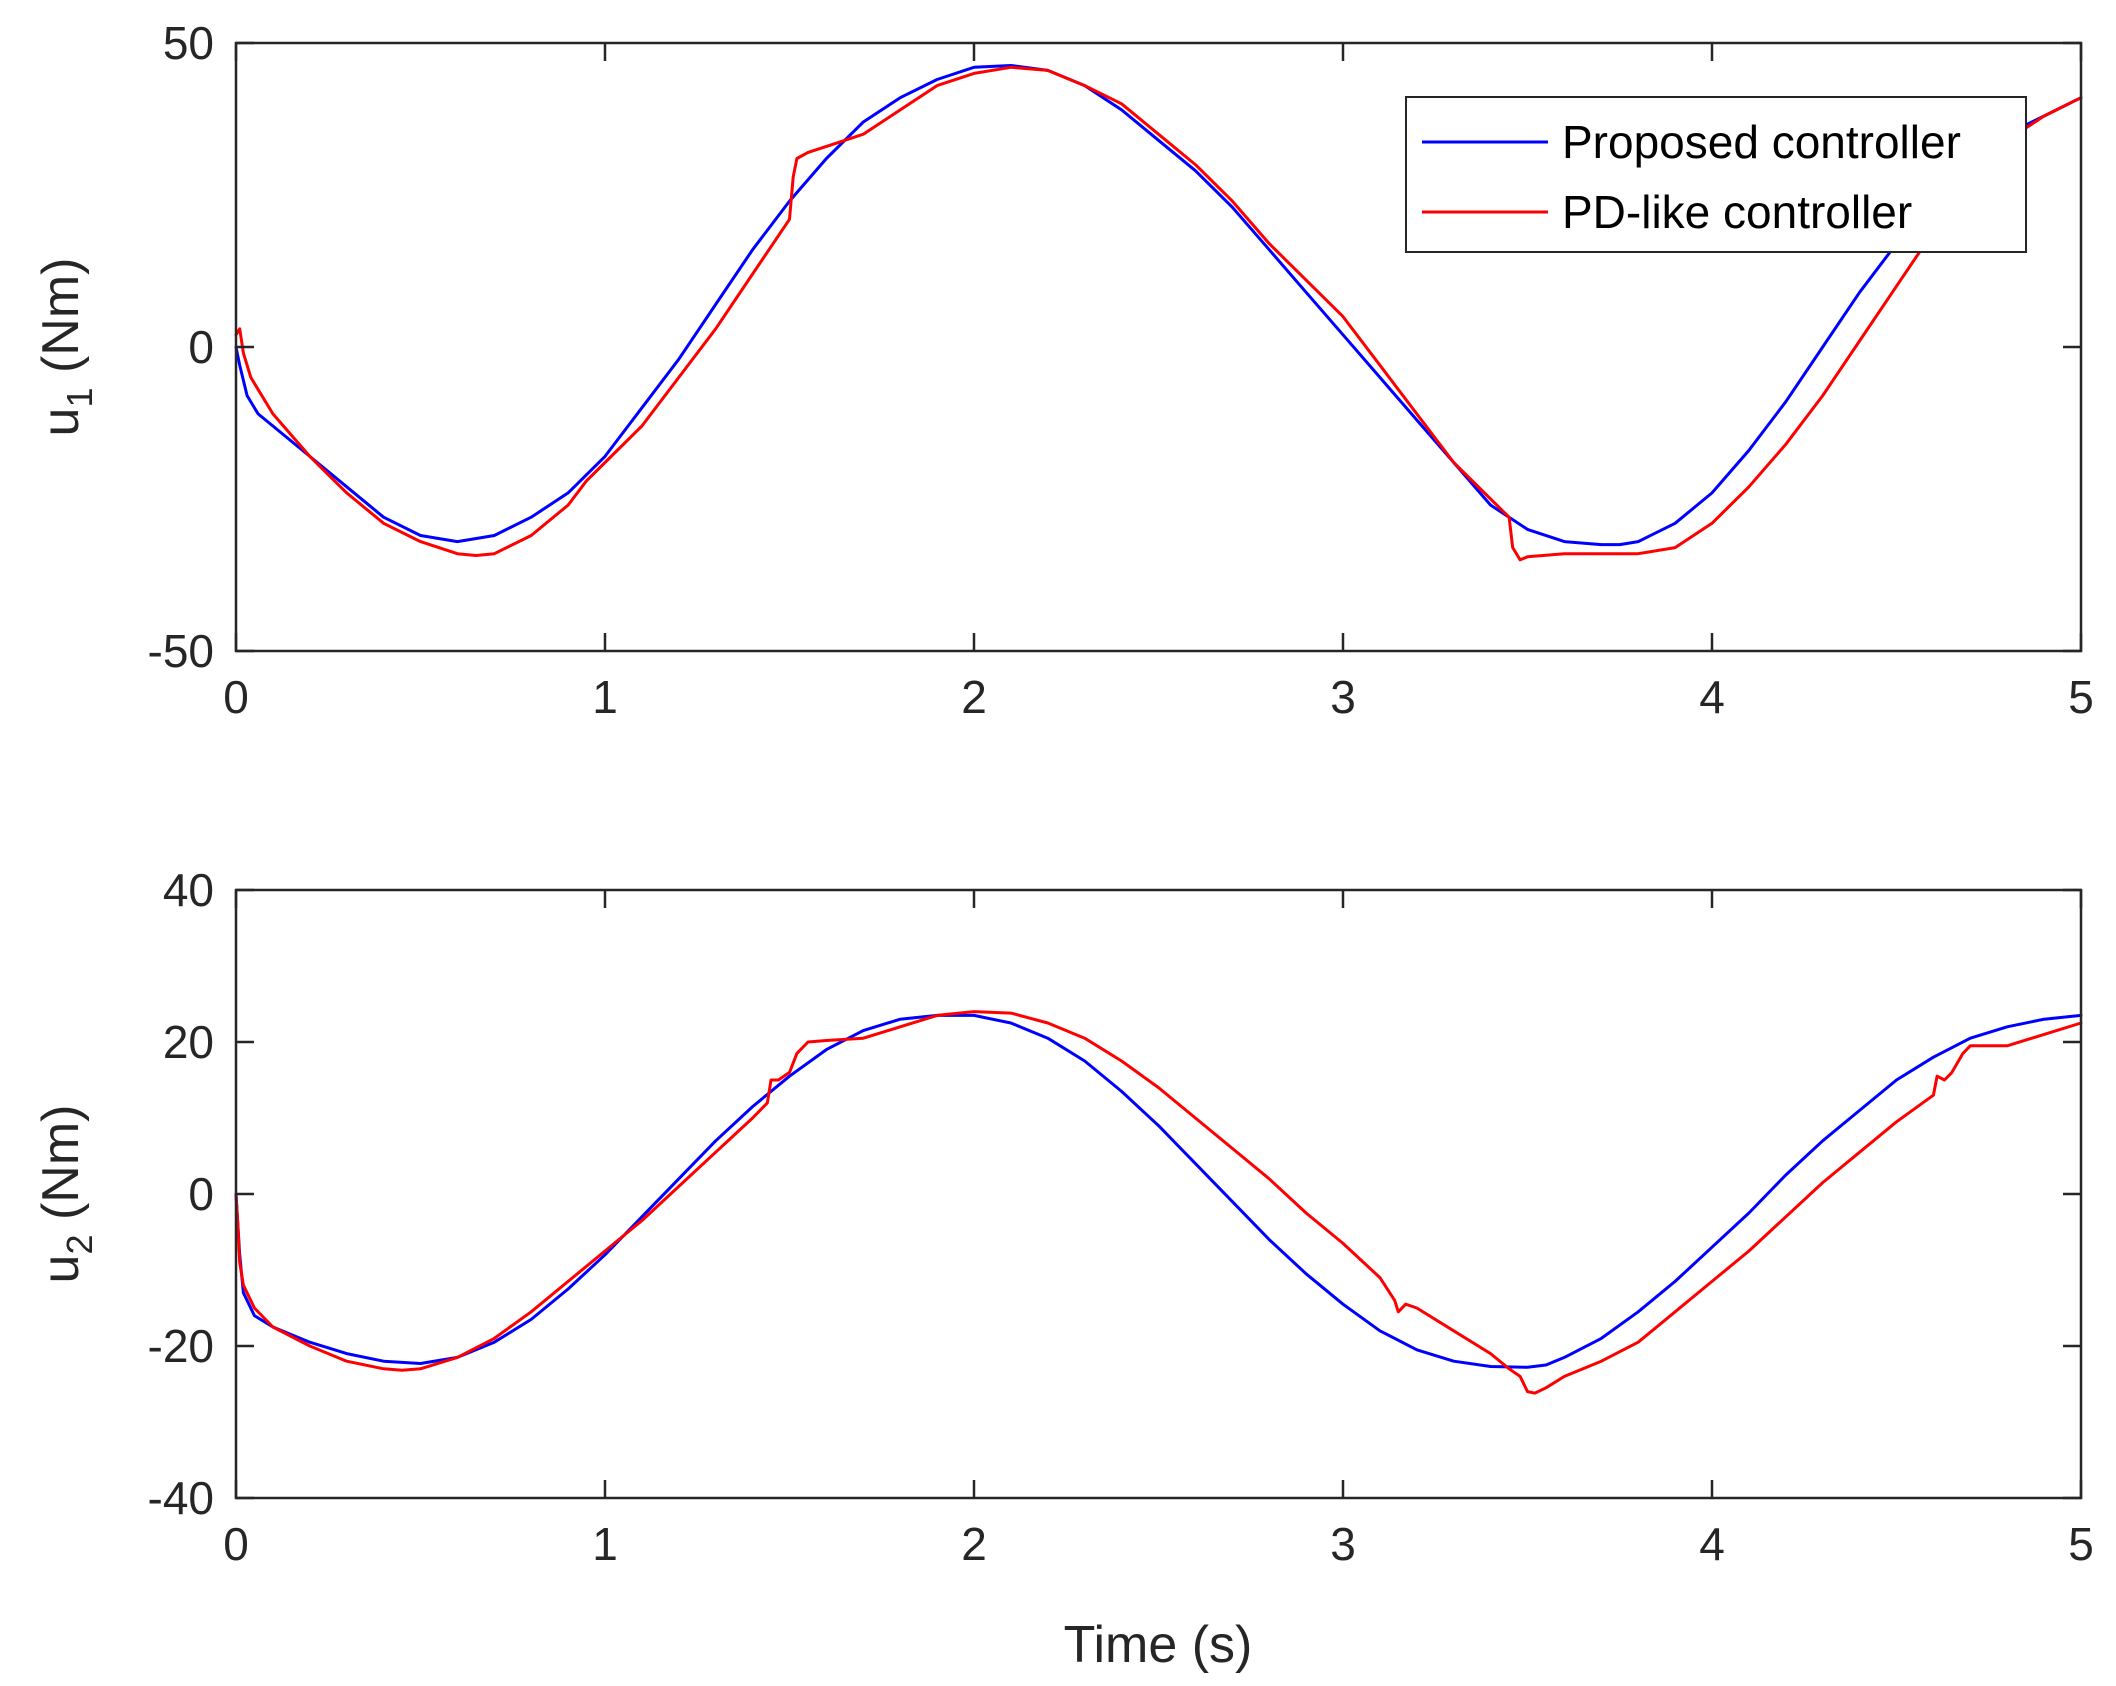  What do you see at coordinates (181, 1498) in the screenshot?
I see `bottom-y-tick-label: -40` at bounding box center [181, 1498].